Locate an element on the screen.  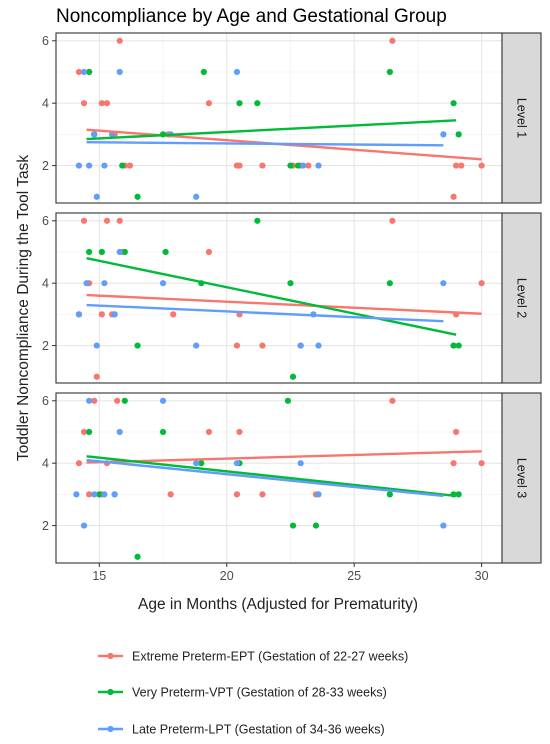
x-tick-label: 25 is located at coordinates (354, 576).